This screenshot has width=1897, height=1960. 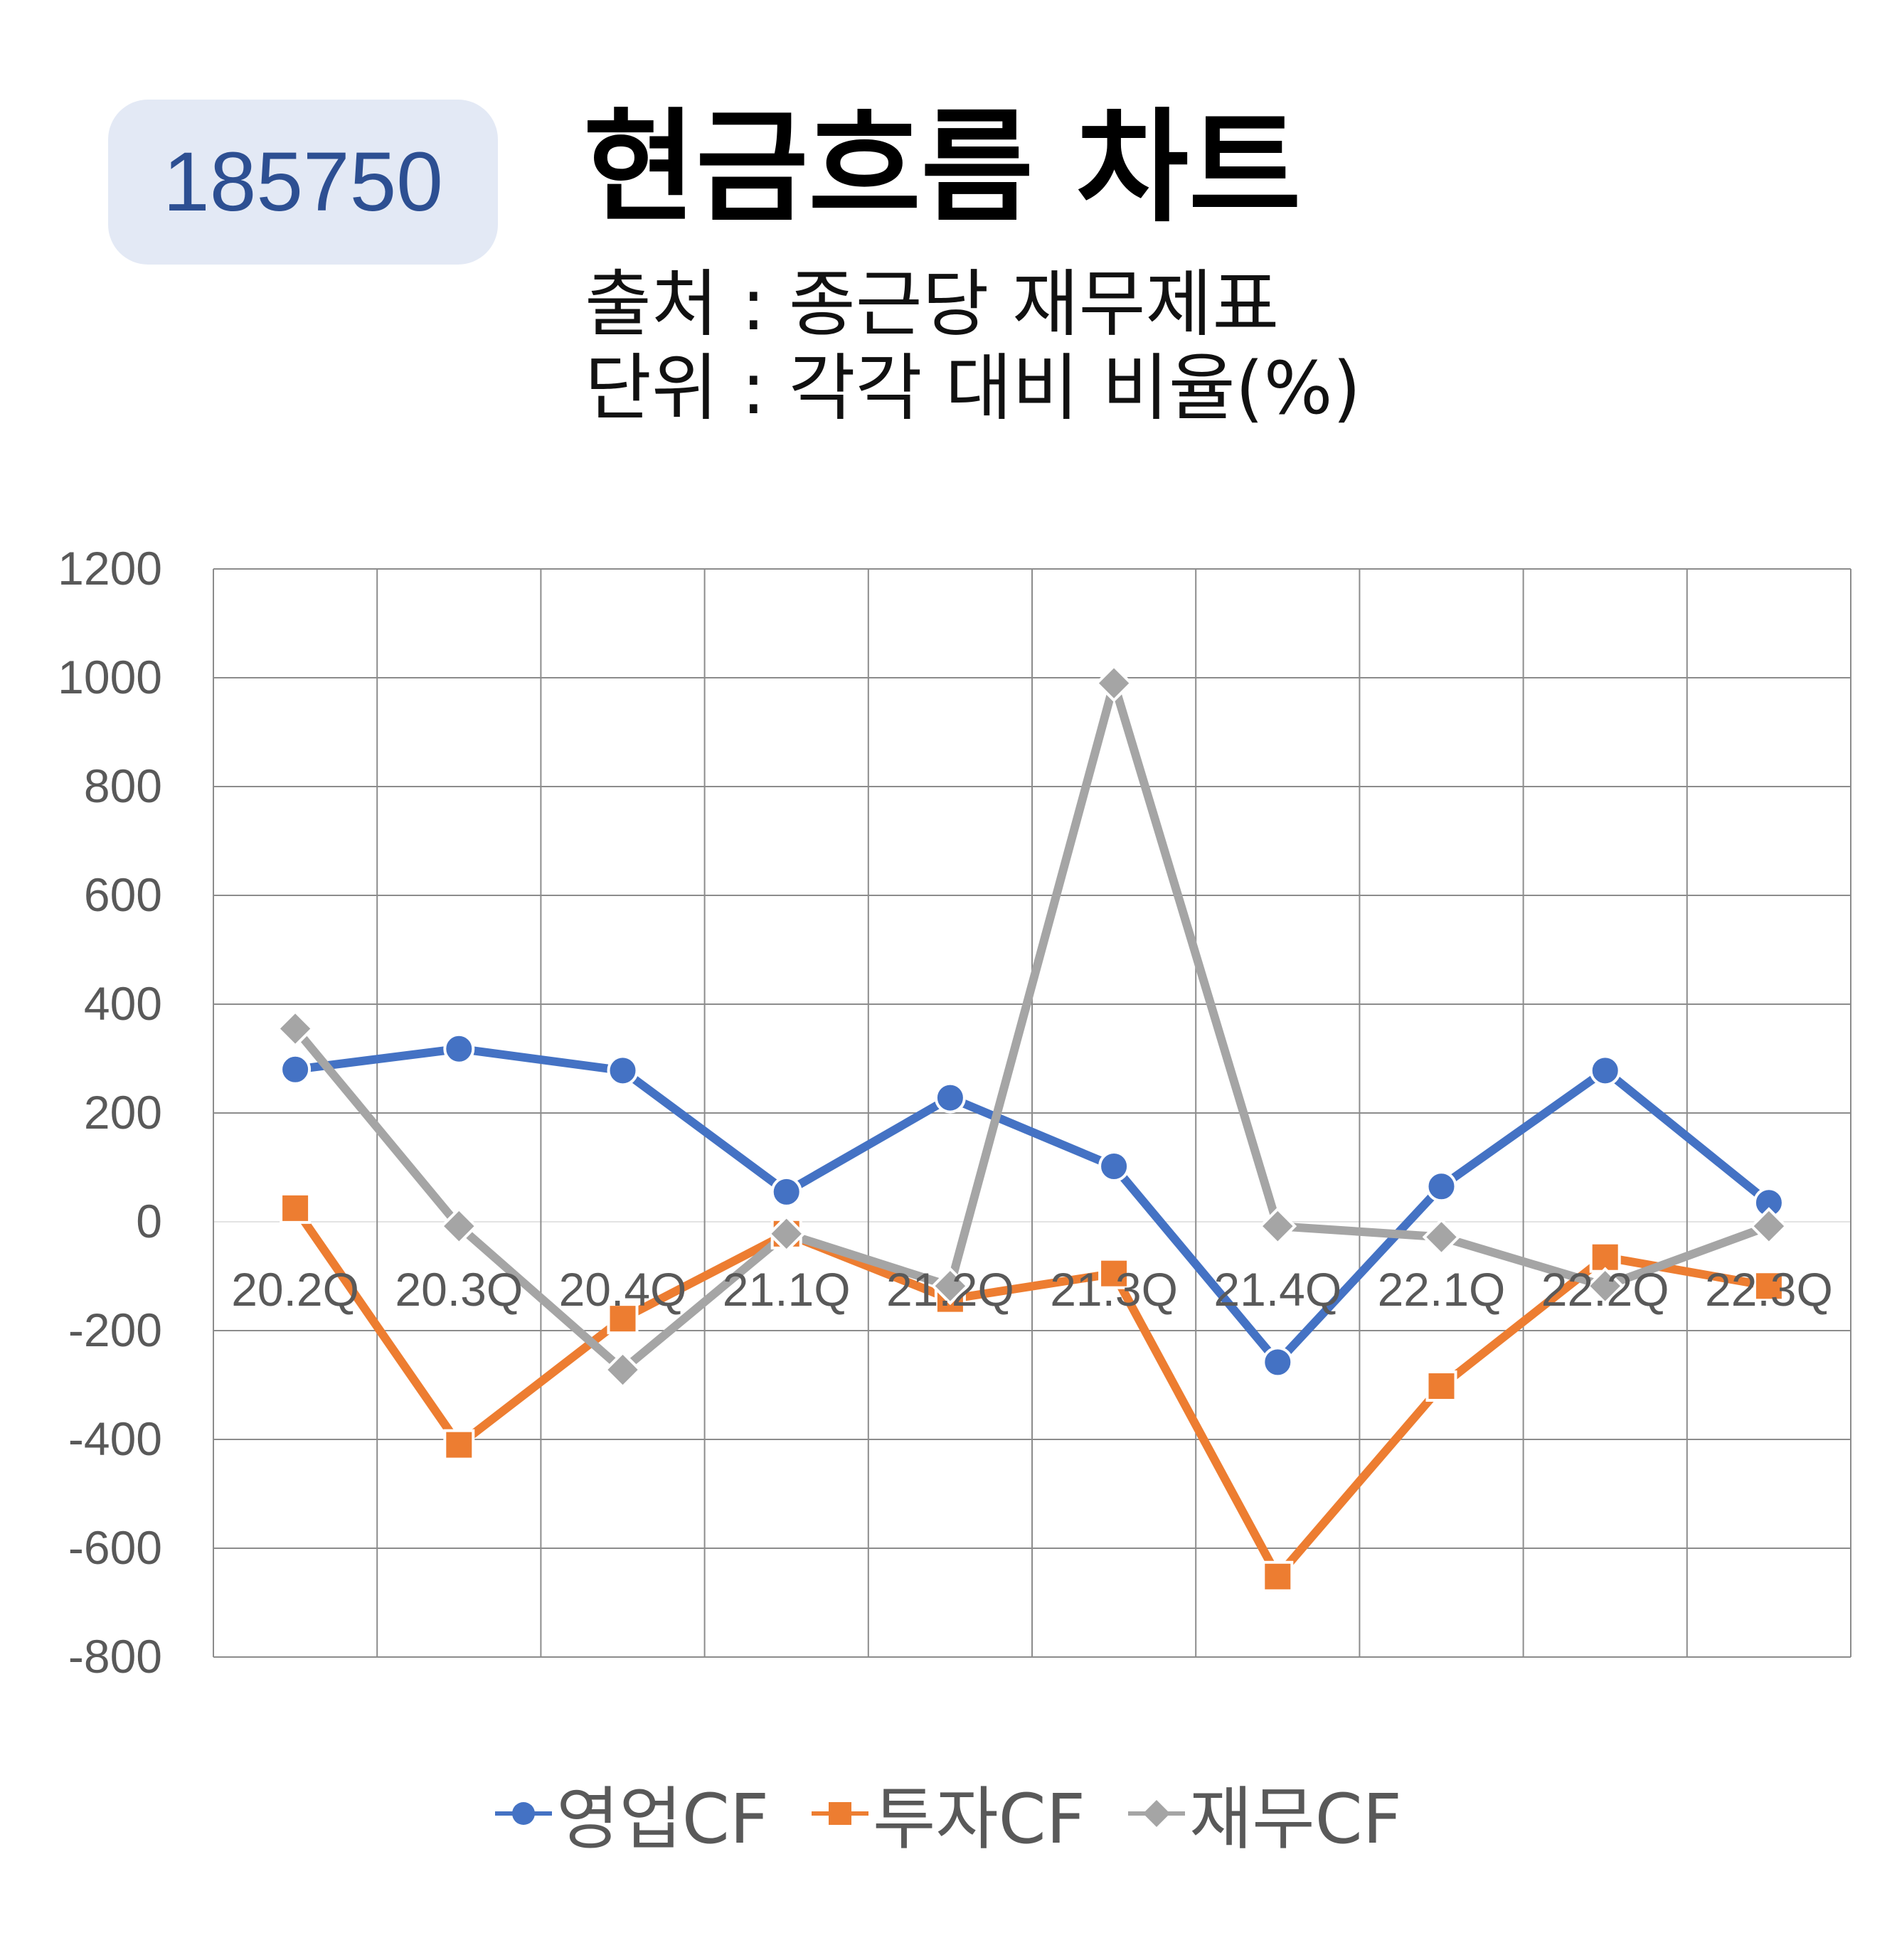 I want to click on stock-code: 185750, so click(x=303, y=182).